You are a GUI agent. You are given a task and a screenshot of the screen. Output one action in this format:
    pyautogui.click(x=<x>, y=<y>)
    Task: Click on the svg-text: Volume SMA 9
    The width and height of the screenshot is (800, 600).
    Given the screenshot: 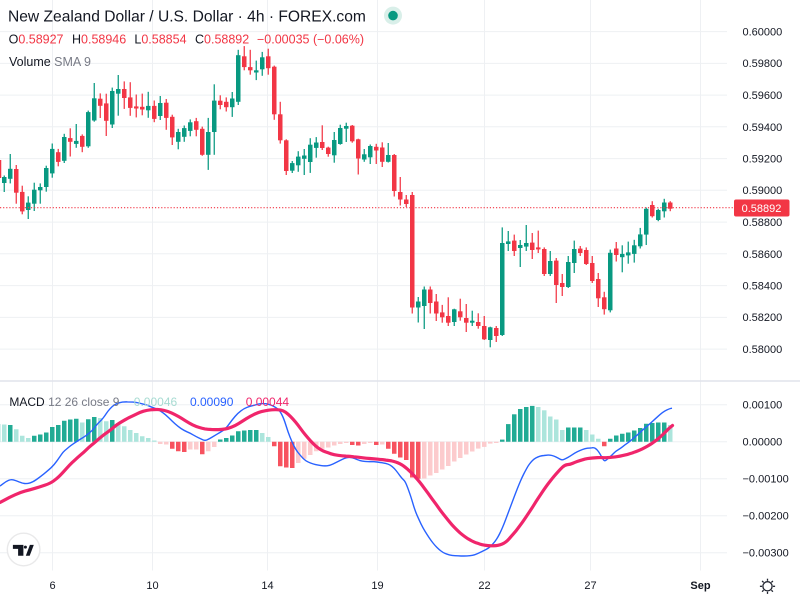 What is the action you would take?
    pyautogui.click(x=50, y=62)
    